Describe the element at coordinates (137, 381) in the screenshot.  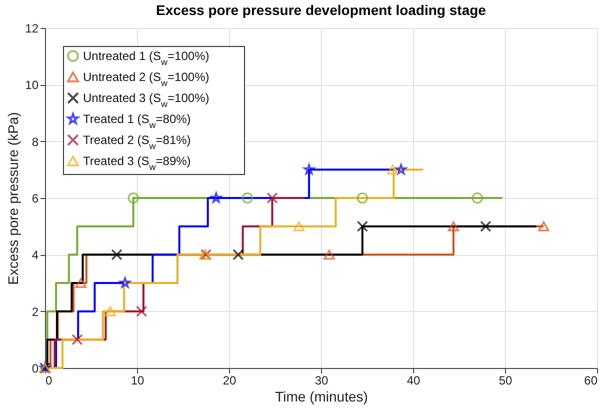
I see `x-tick-label: 10` at that location.